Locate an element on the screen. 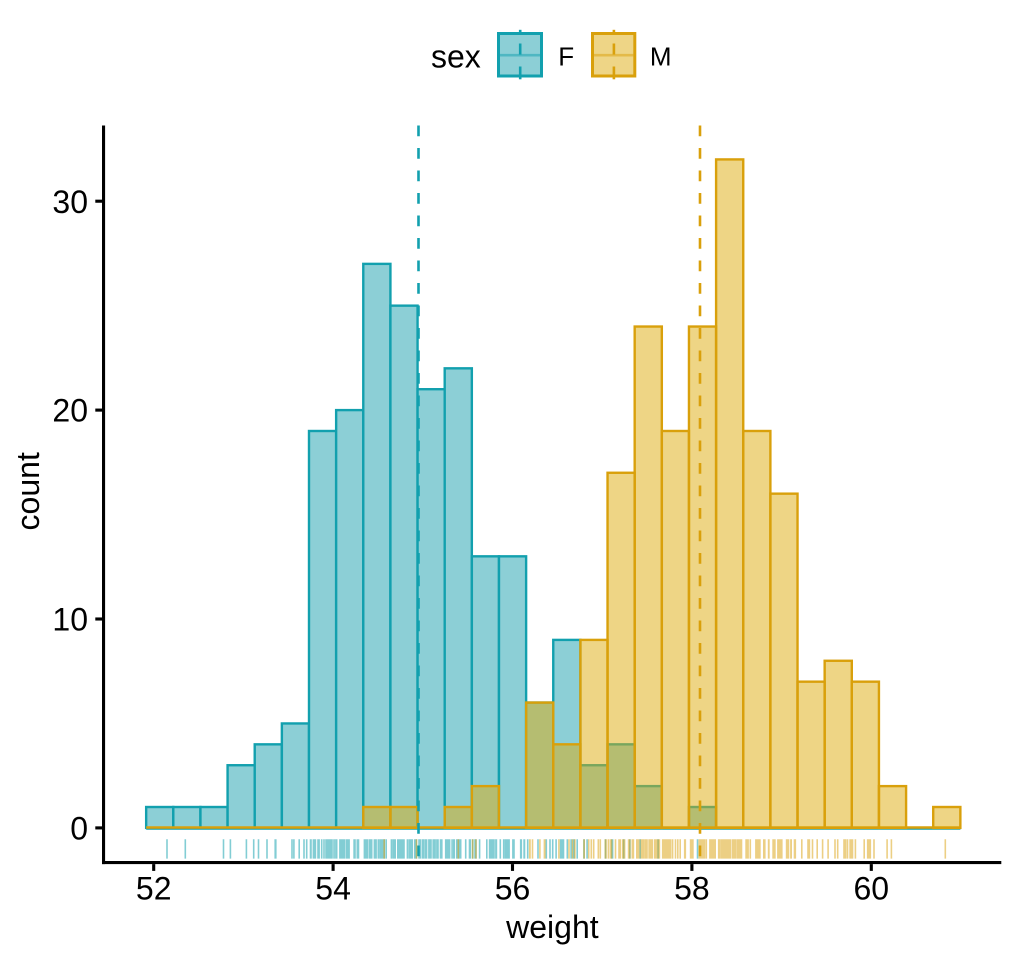 The height and width of the screenshot is (960, 1017). svg-text: 30 is located at coordinates (70, 202).